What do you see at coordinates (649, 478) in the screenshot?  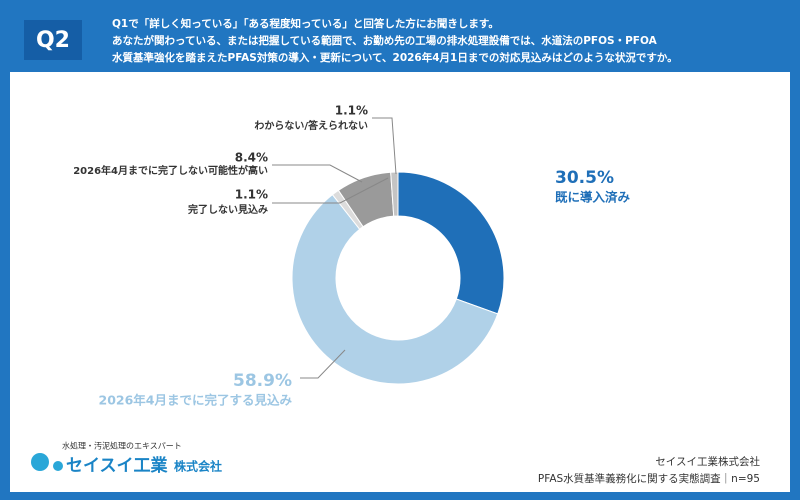 I see `footer-survey: PFAS水質基準義務化に関する実態調査｜n=95` at bounding box center [649, 478].